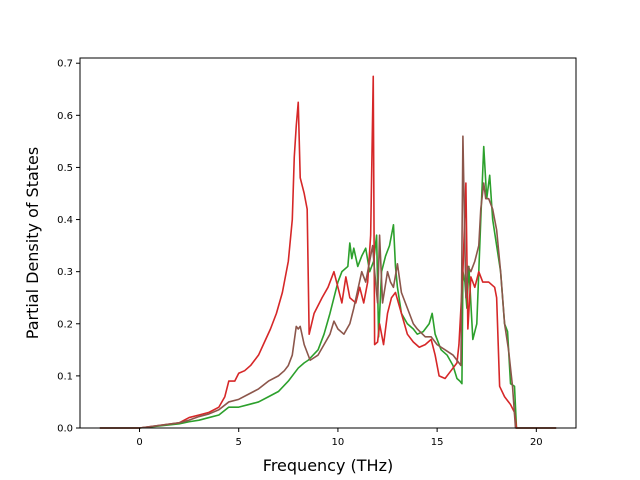 The height and width of the screenshot is (480, 640). Describe the element at coordinates (338, 442) in the screenshot. I see `x-tick-label: 10` at that location.